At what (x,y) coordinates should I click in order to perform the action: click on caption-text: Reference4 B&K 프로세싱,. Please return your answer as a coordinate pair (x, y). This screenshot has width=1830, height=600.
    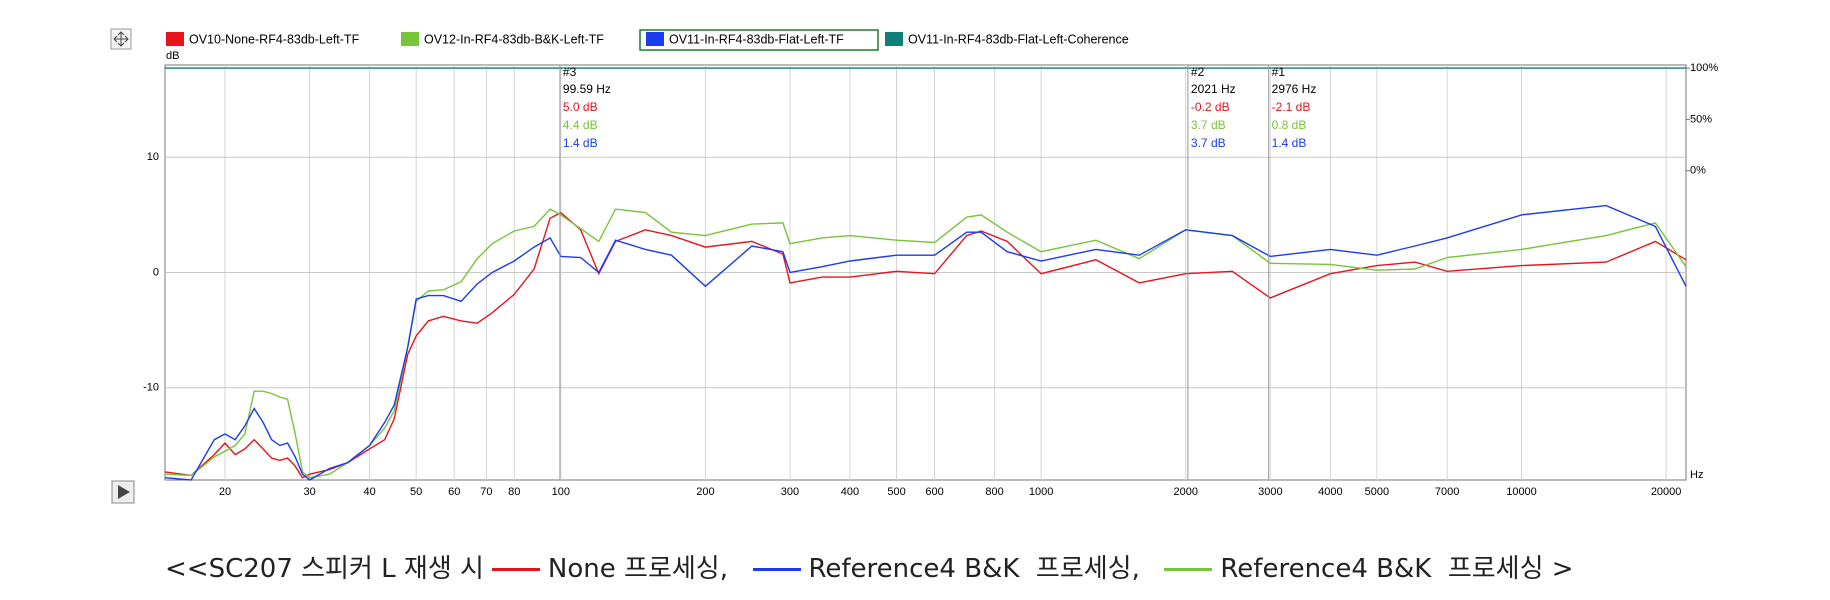
    Looking at the image, I should click on (974, 569).